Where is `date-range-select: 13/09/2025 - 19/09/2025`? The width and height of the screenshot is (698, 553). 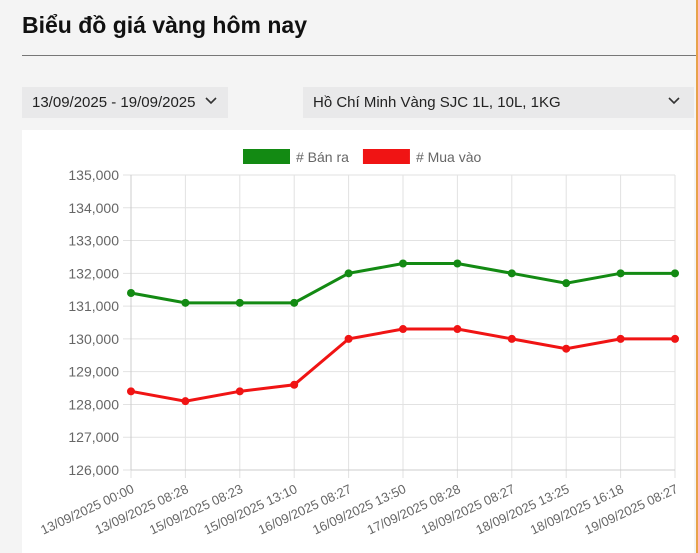
date-range-select: 13/09/2025 - 19/09/2025 is located at coordinates (125, 102).